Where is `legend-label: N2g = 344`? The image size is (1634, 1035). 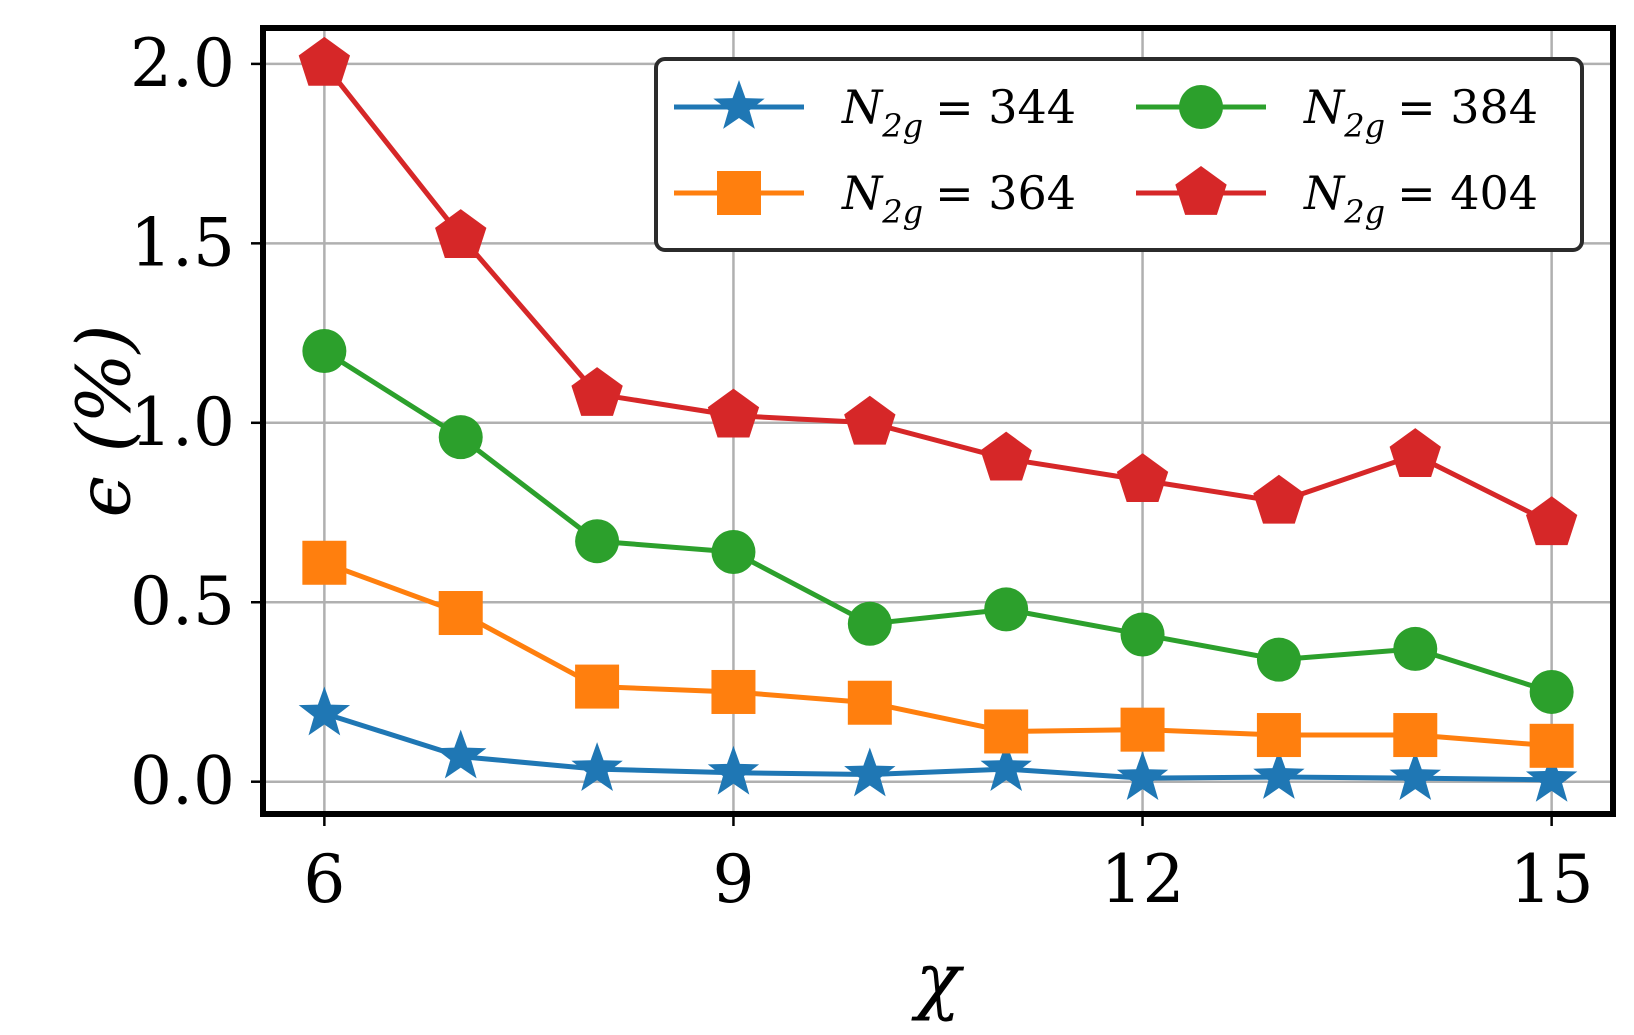 legend-label: N2g = 344 is located at coordinates (958, 112).